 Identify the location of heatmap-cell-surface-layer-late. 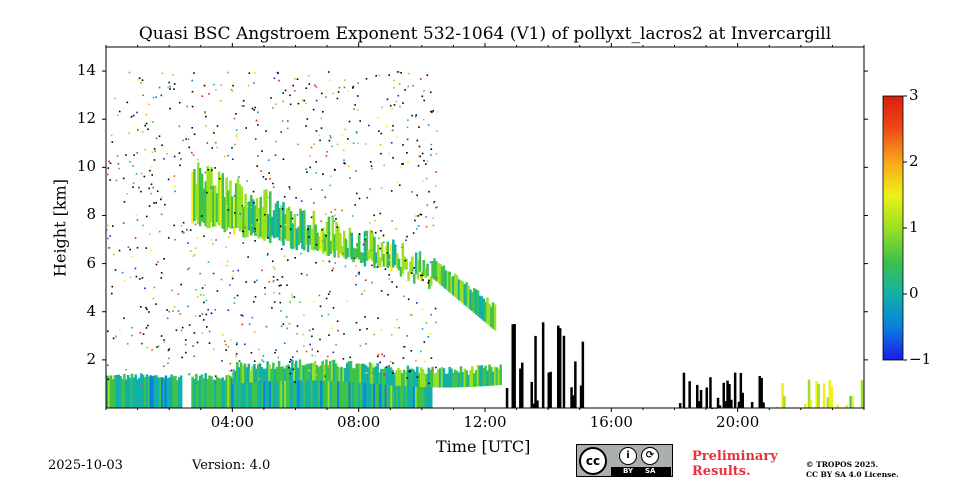
(830, 394).